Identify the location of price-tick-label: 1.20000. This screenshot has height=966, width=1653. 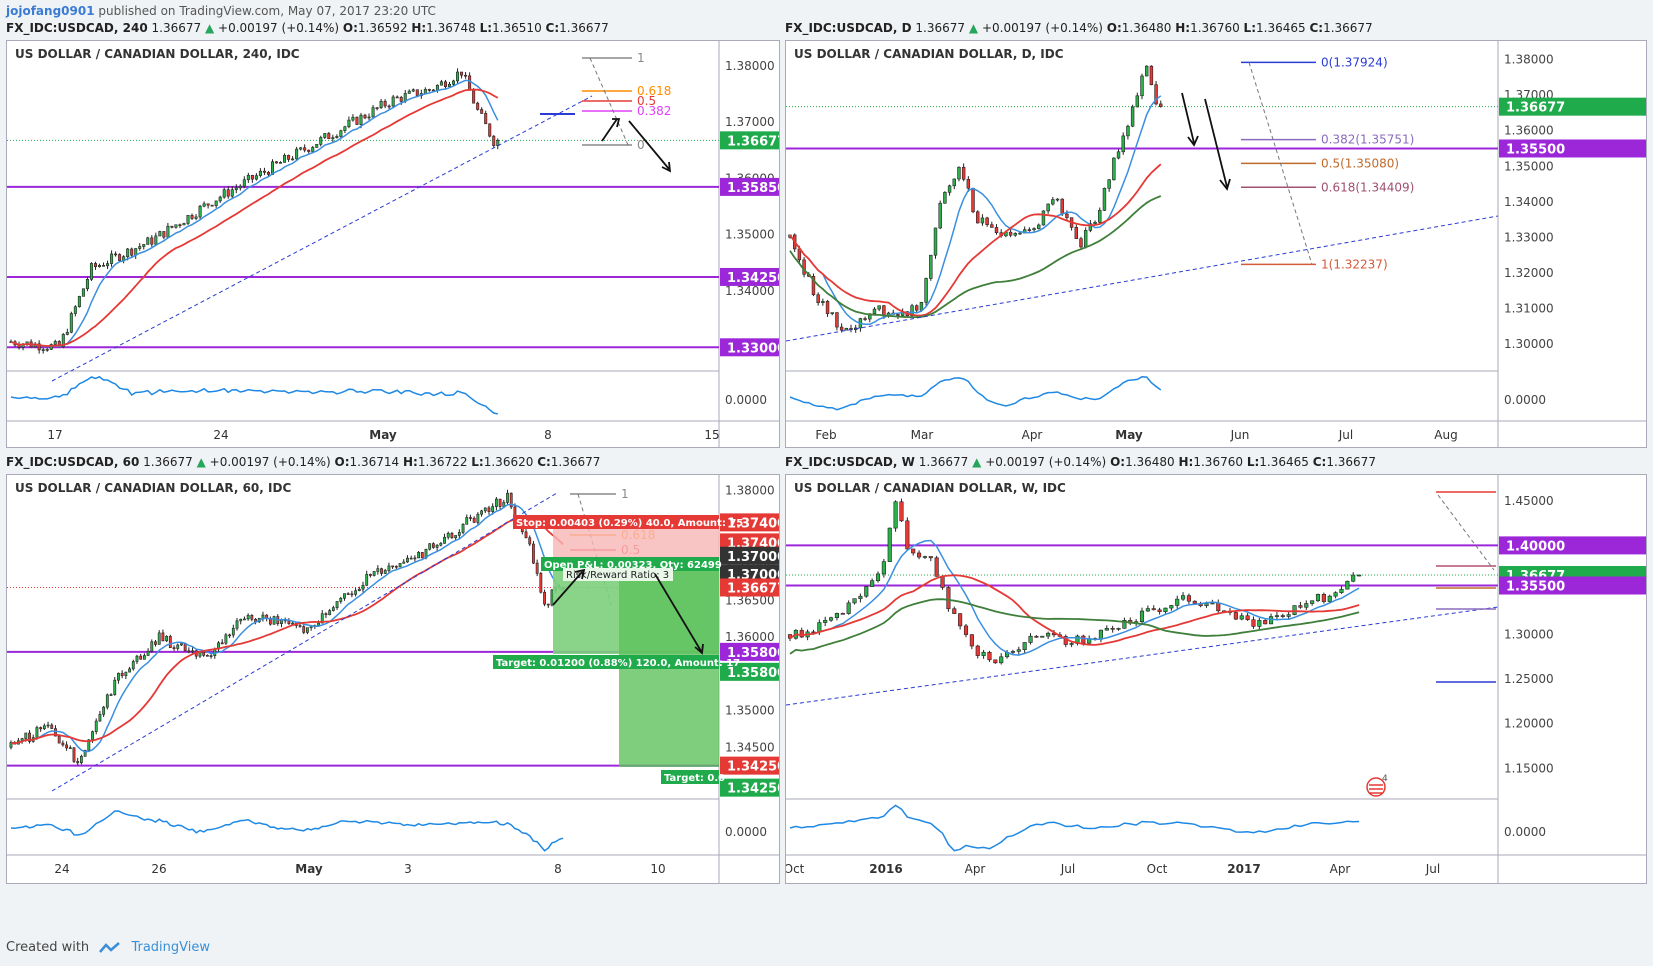
(1529, 724).